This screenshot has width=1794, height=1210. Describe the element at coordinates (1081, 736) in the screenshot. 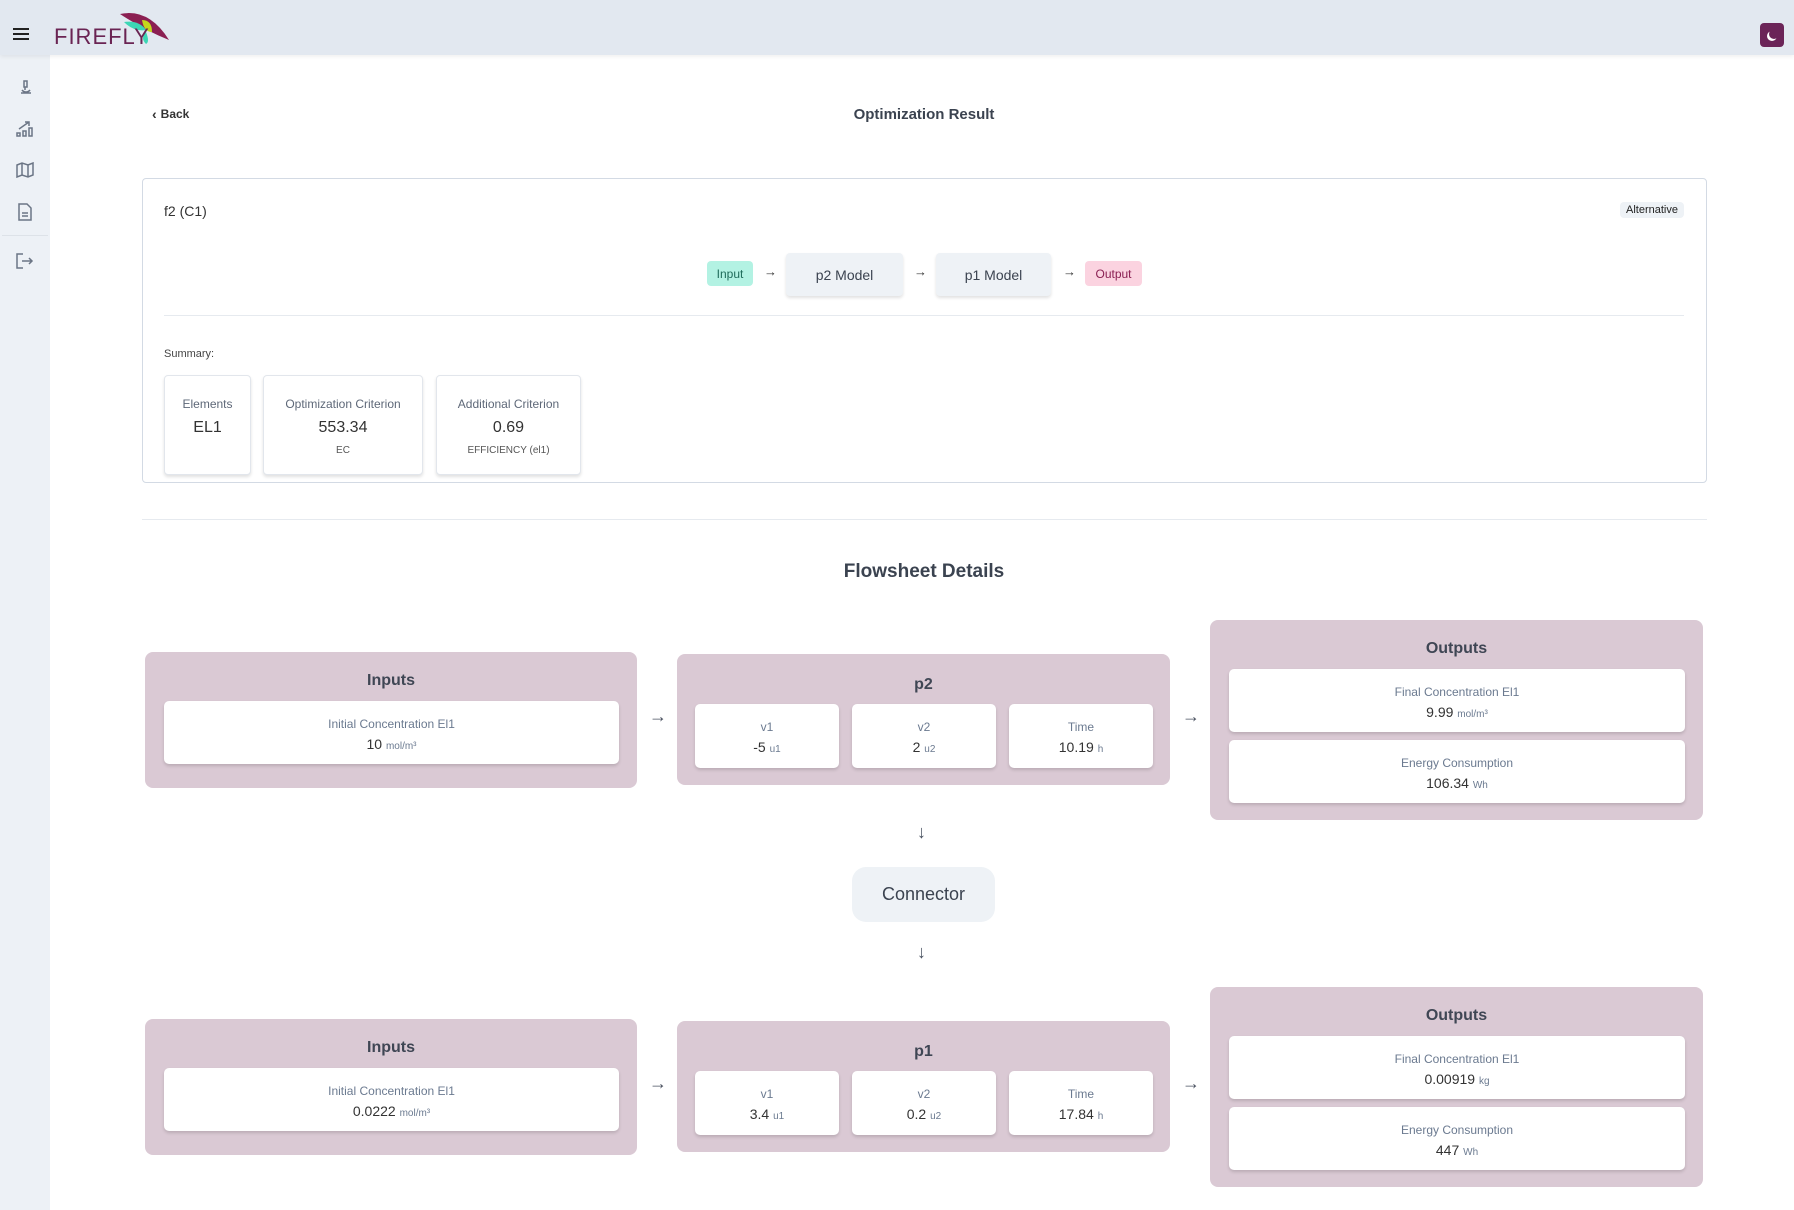

I see `param-card: Time 10.19 h` at that location.